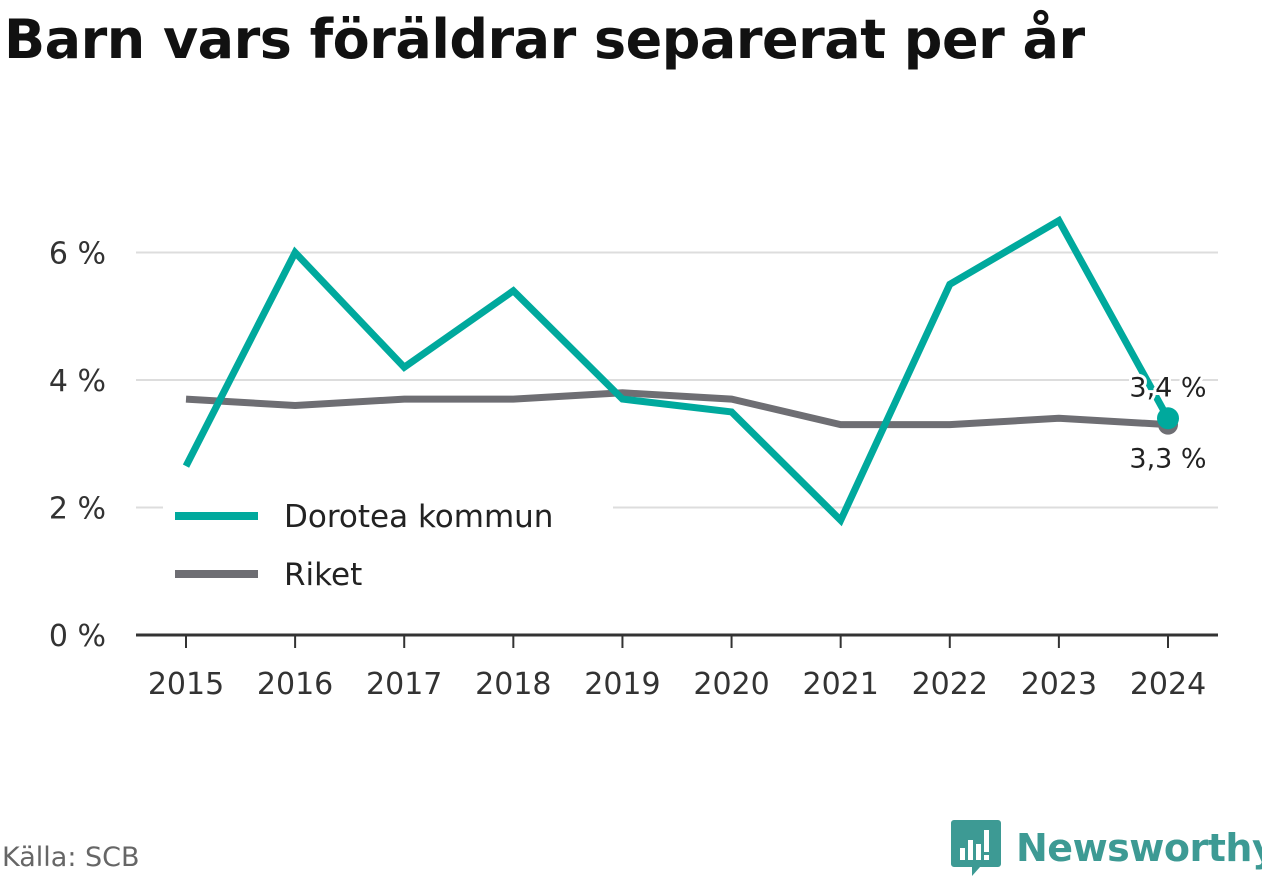 This screenshot has height=879, width=1262. What do you see at coordinates (677, 668) in the screenshot?
I see `x-axis-ticks: 2015 2016 2017 2018 2019 2020 2021 2022 2023 2024` at bounding box center [677, 668].